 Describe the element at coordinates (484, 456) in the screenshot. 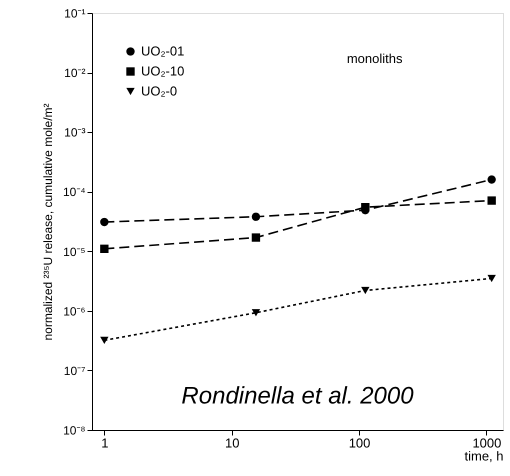

I see `x-axis-title: time, h` at that location.